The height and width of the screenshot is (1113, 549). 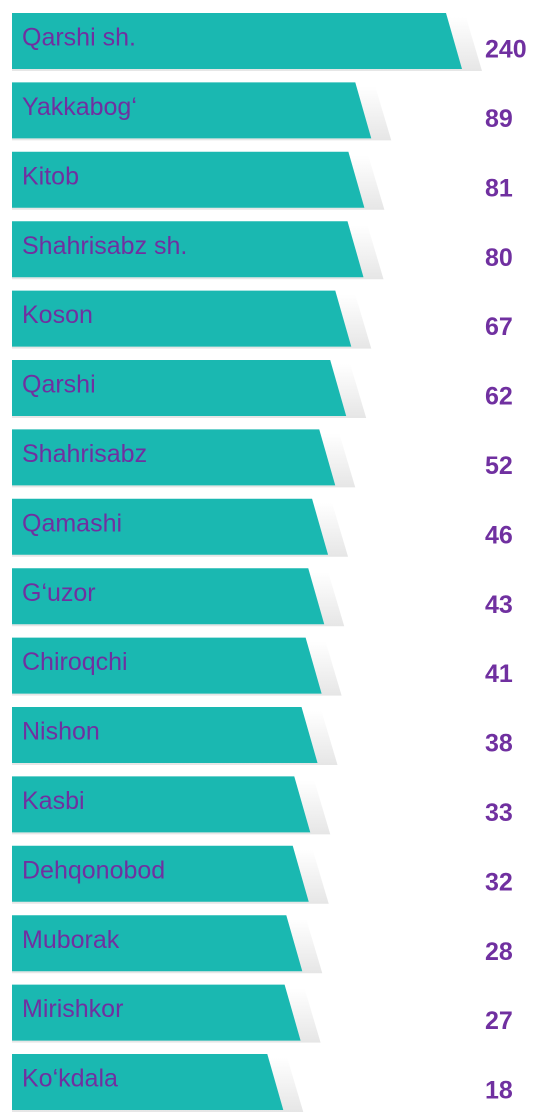 What do you see at coordinates (499, 952) in the screenshot?
I see `value-label: 28` at bounding box center [499, 952].